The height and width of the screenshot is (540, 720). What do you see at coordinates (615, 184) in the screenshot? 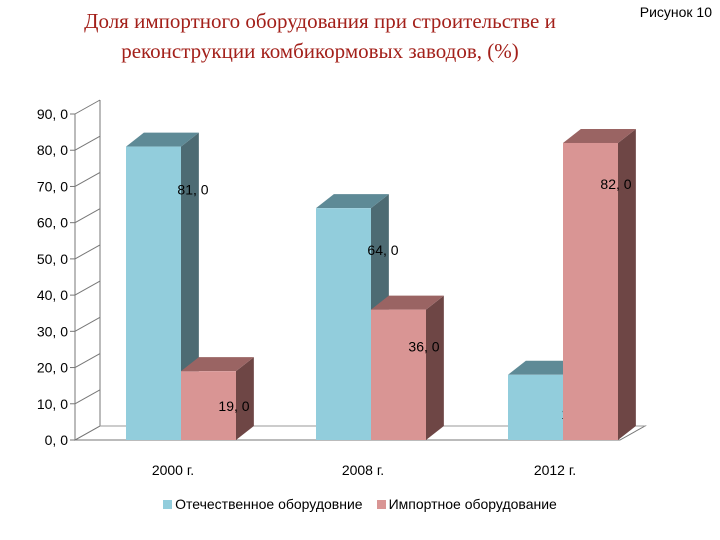
I see `data-label-2-1: 82, 0` at bounding box center [615, 184].